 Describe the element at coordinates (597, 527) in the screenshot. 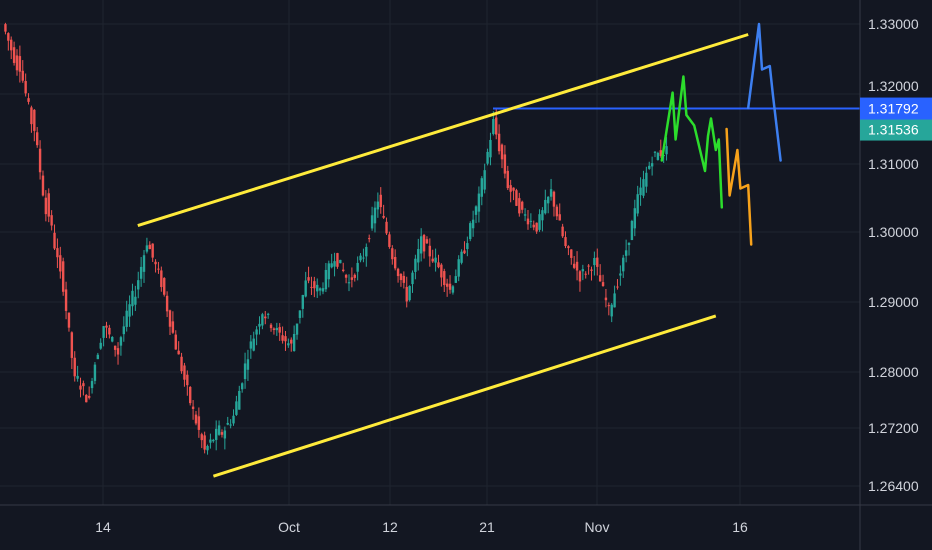

I see `x-tick-label: Nov` at that location.